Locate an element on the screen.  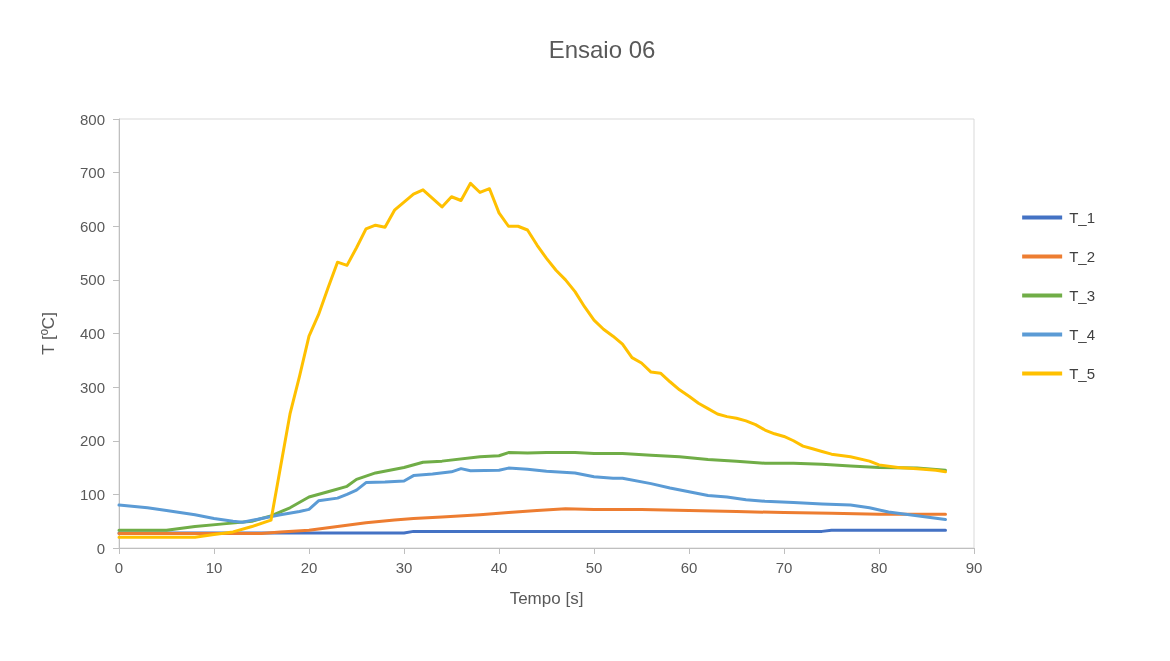
legend-label: T_1 is located at coordinates (1082, 217).